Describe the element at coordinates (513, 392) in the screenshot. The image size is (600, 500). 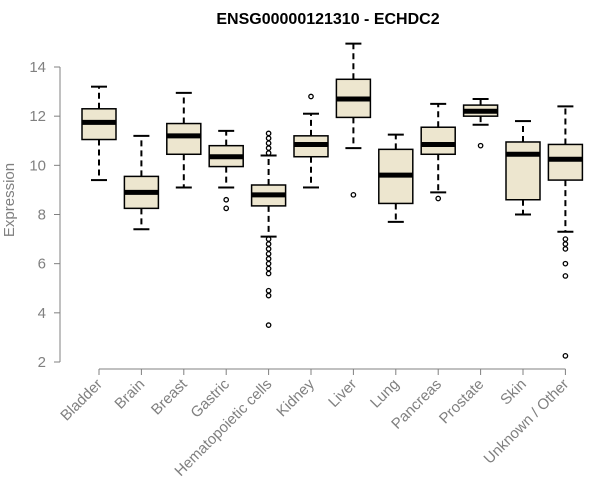
I see `x-tick-label: Skin` at that location.